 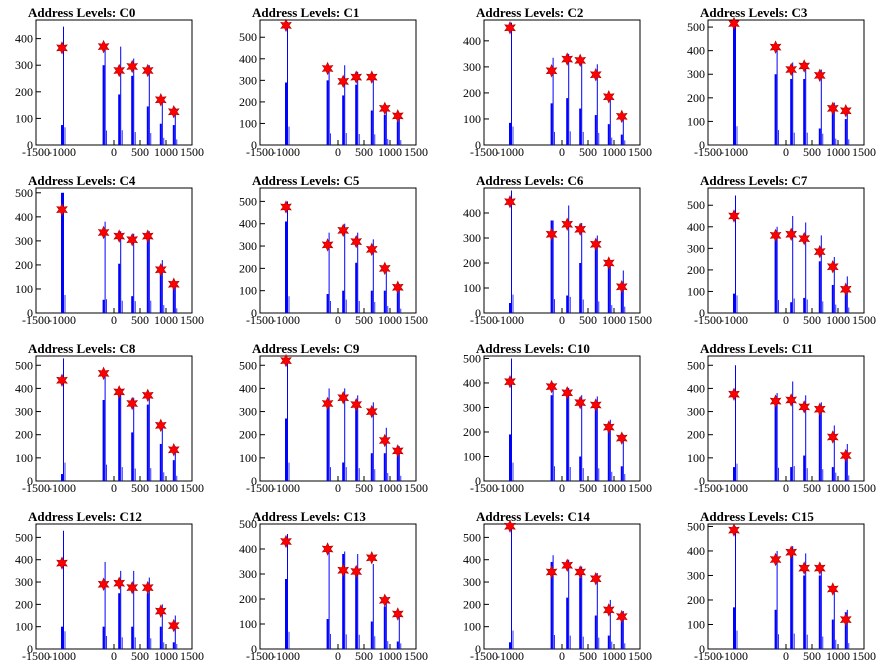 What do you see at coordinates (24, 118) in the screenshot?
I see `y-tick-label: 100` at bounding box center [24, 118].